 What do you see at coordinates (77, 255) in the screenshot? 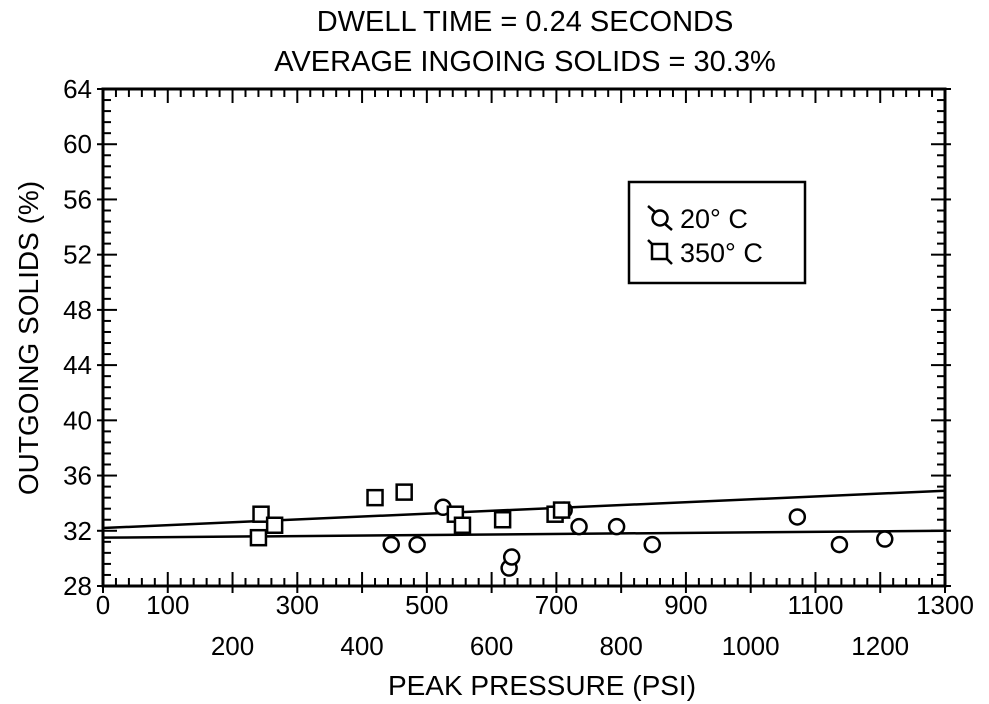
I see `y-tick-label: 52` at bounding box center [77, 255].